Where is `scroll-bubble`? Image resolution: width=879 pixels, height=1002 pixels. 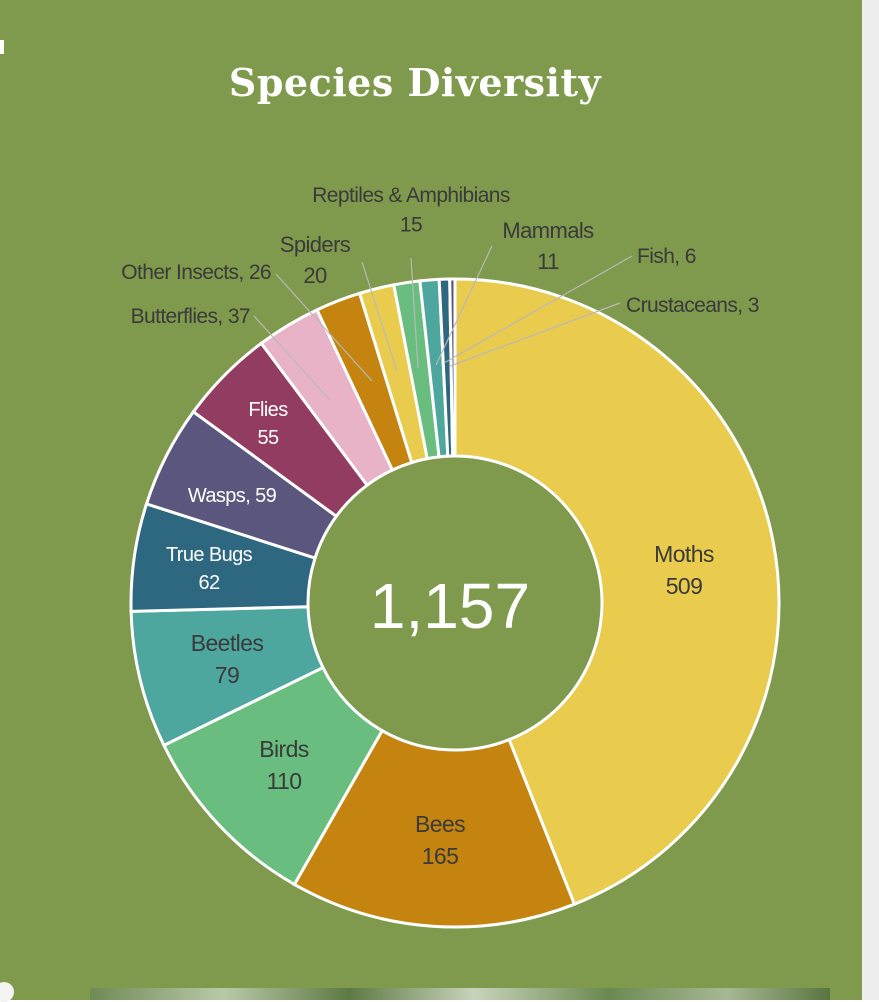
scroll-bubble is located at coordinates (7, 992).